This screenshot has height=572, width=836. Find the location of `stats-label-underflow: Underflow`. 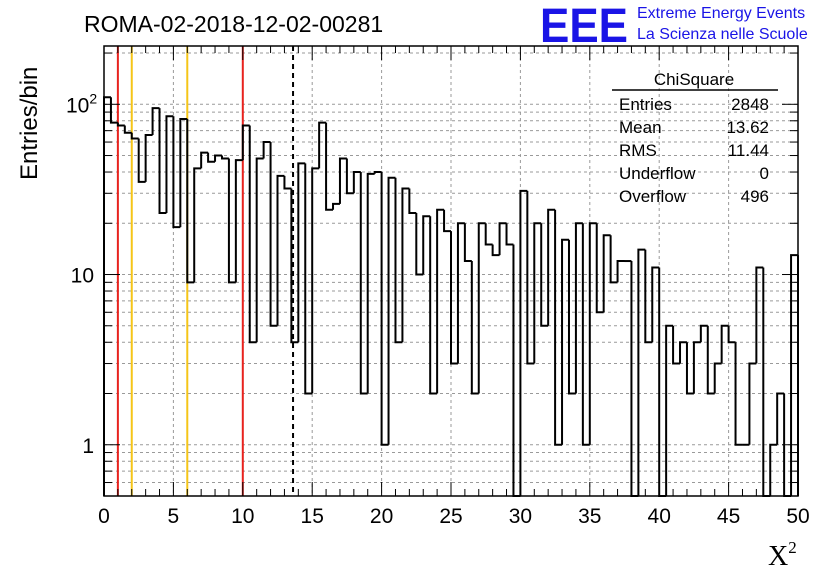

stats-label-underflow: Underflow is located at coordinates (657, 173).